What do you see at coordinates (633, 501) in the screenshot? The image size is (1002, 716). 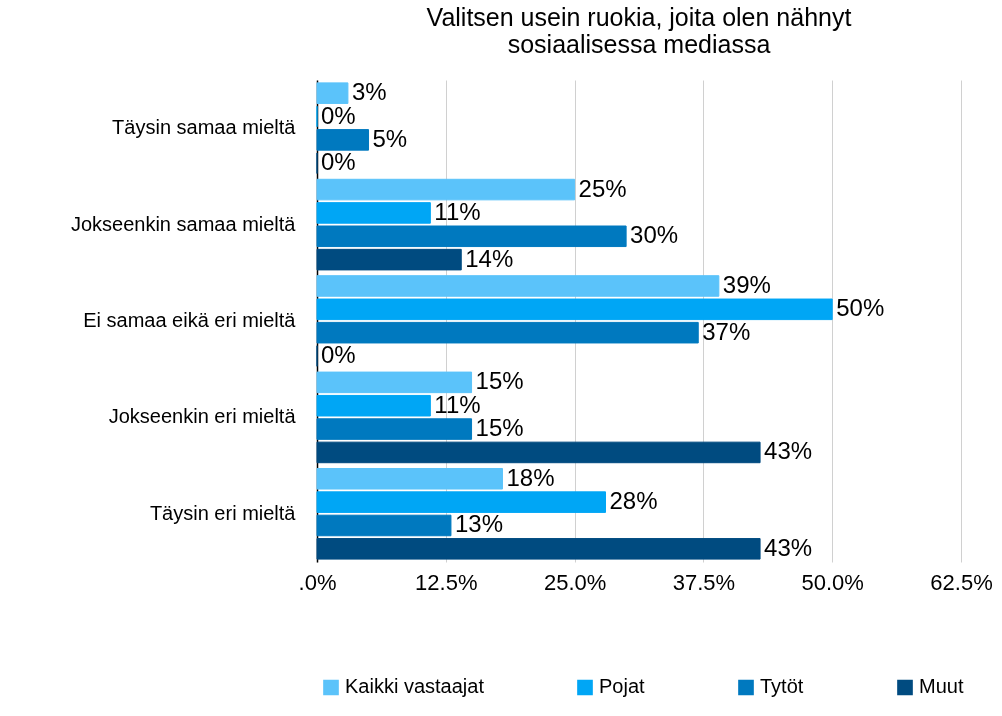 I see `data-label: 28%` at bounding box center [633, 501].